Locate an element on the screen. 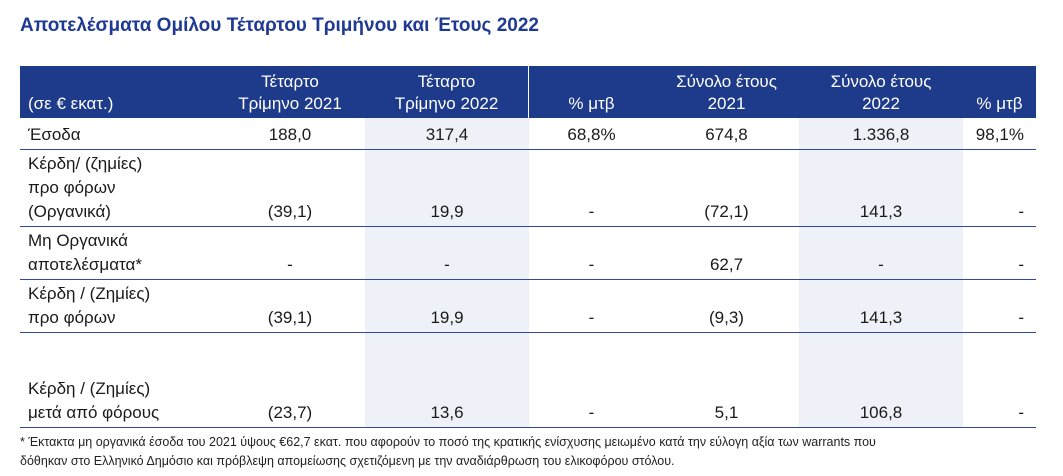 The image size is (1063, 476). row-label-line: Έσοδα is located at coordinates (54, 134).